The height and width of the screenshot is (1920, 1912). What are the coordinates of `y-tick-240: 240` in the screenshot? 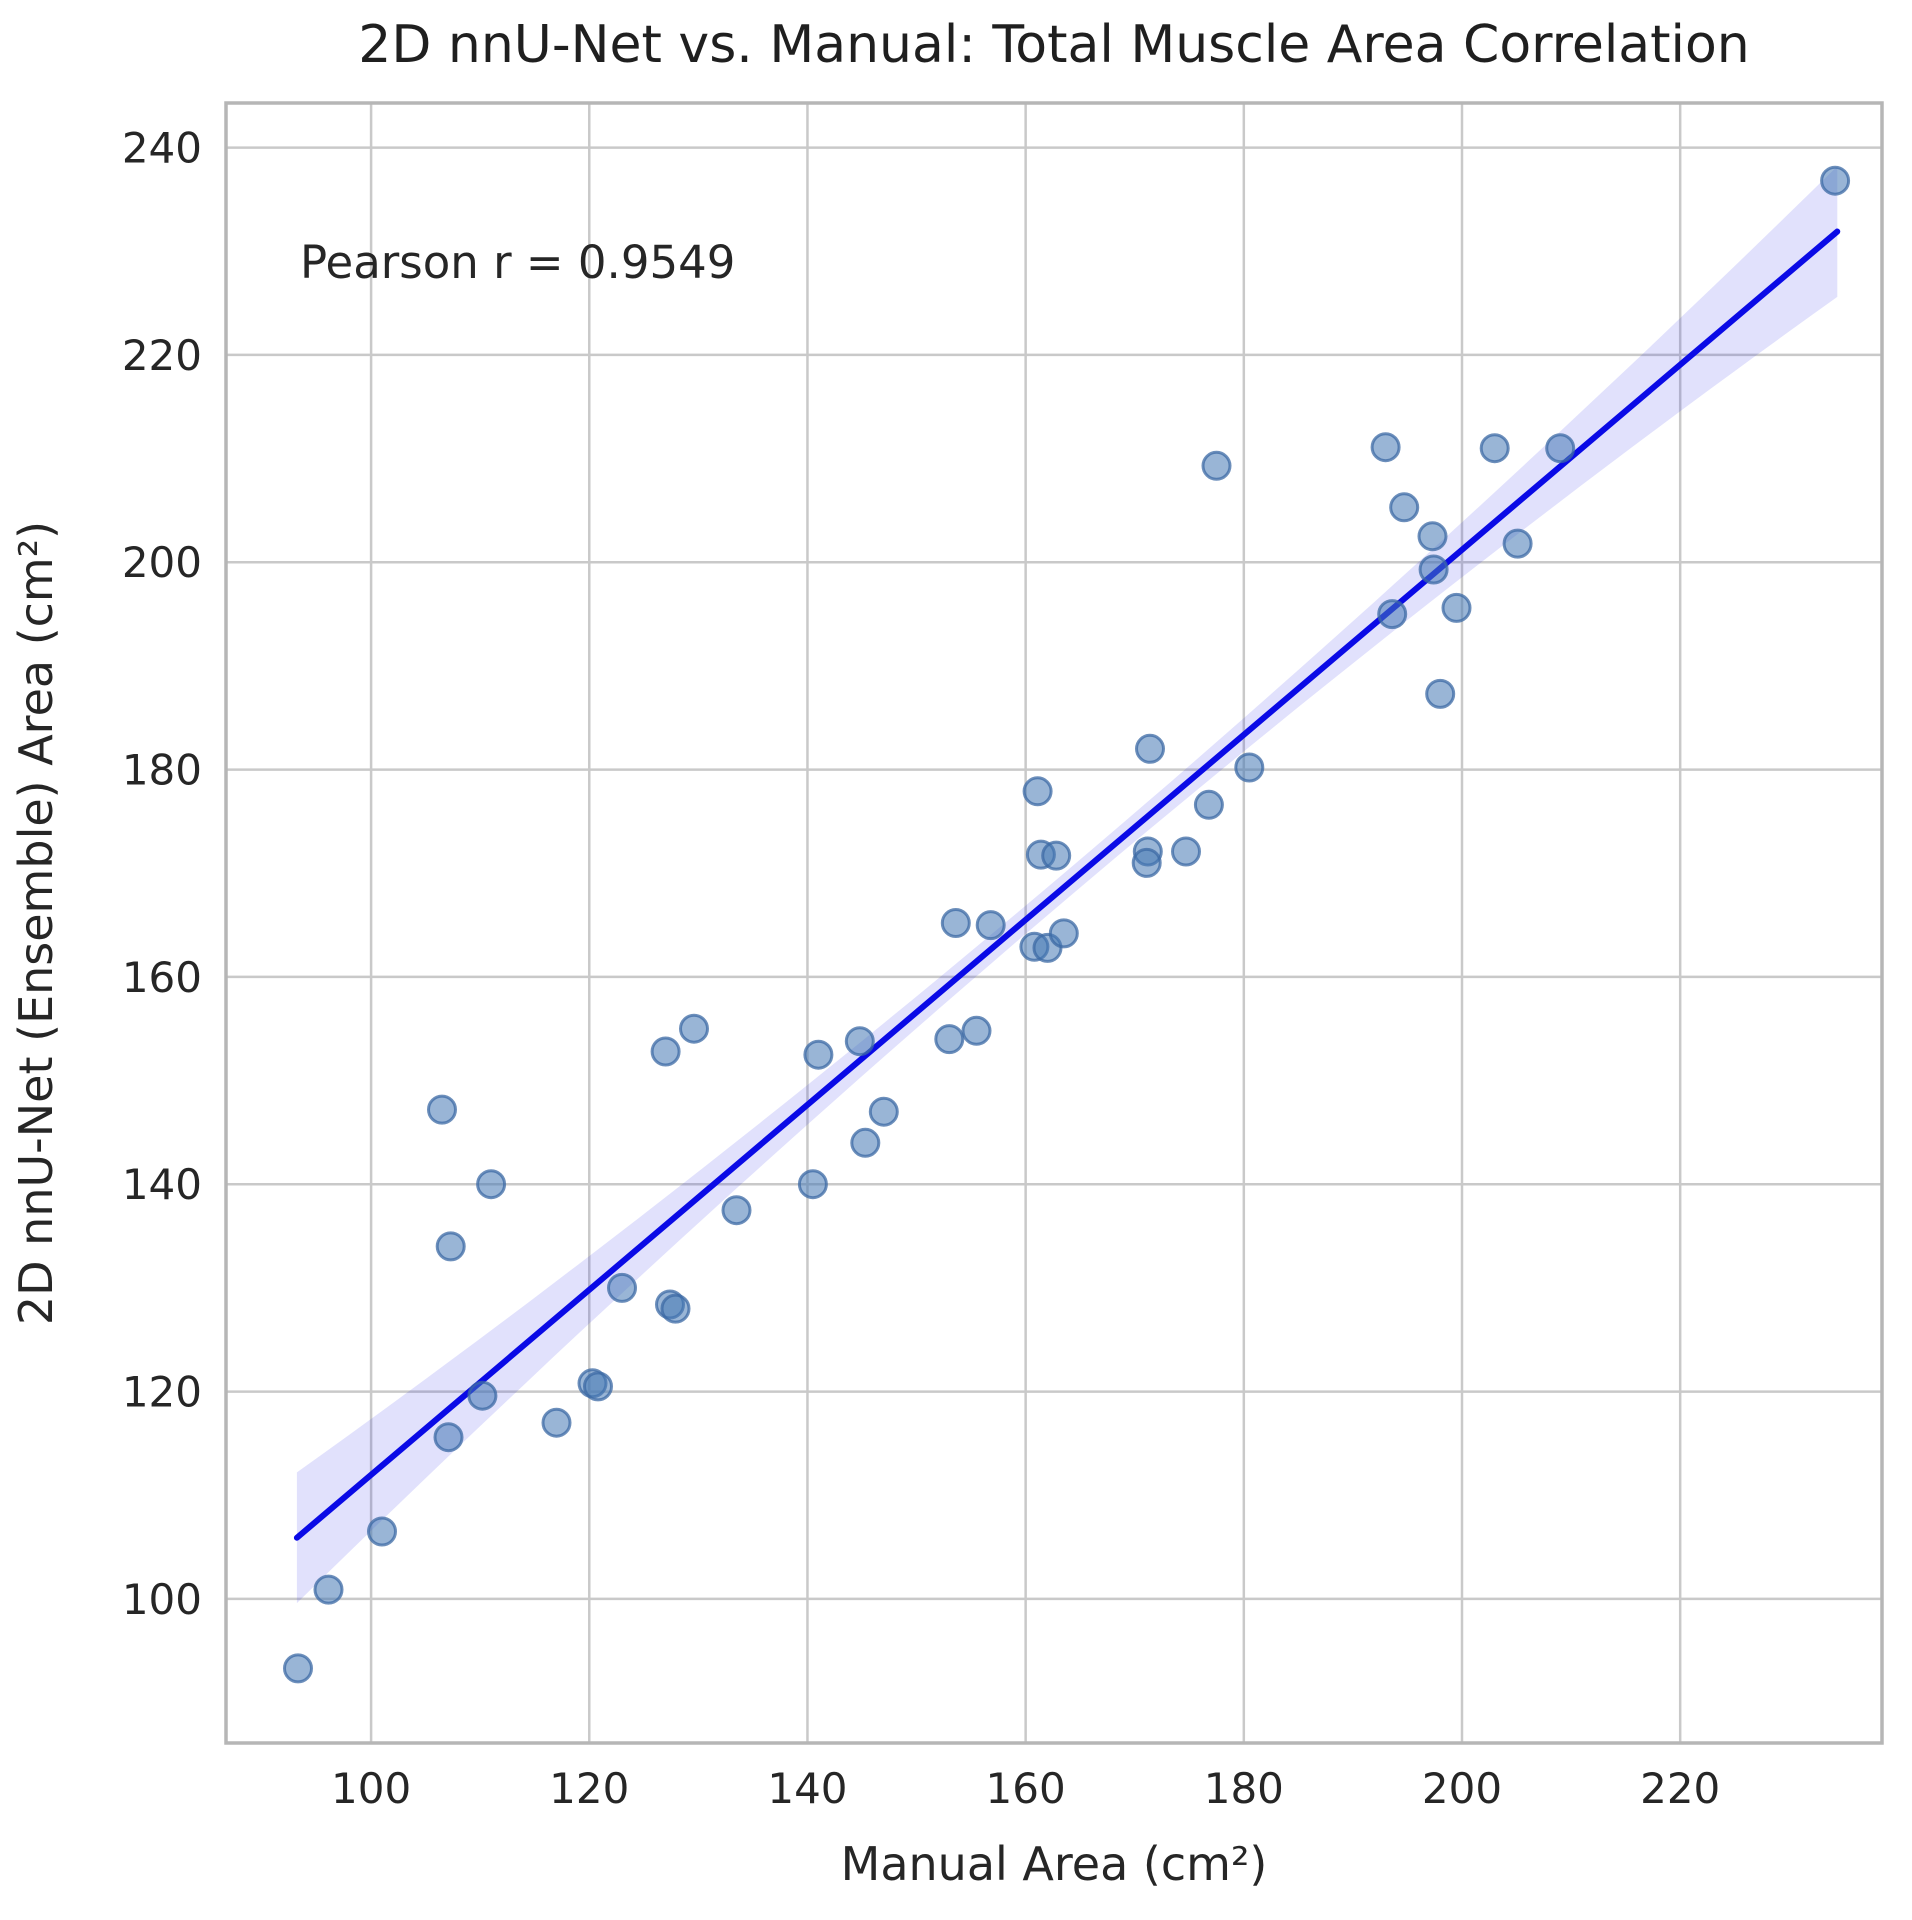 It's located at (162, 148).